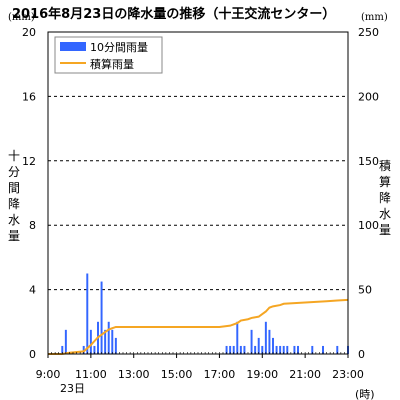 The height and width of the screenshot is (400, 400). I want to click on y2-tick-label: 100, so click(368, 225).